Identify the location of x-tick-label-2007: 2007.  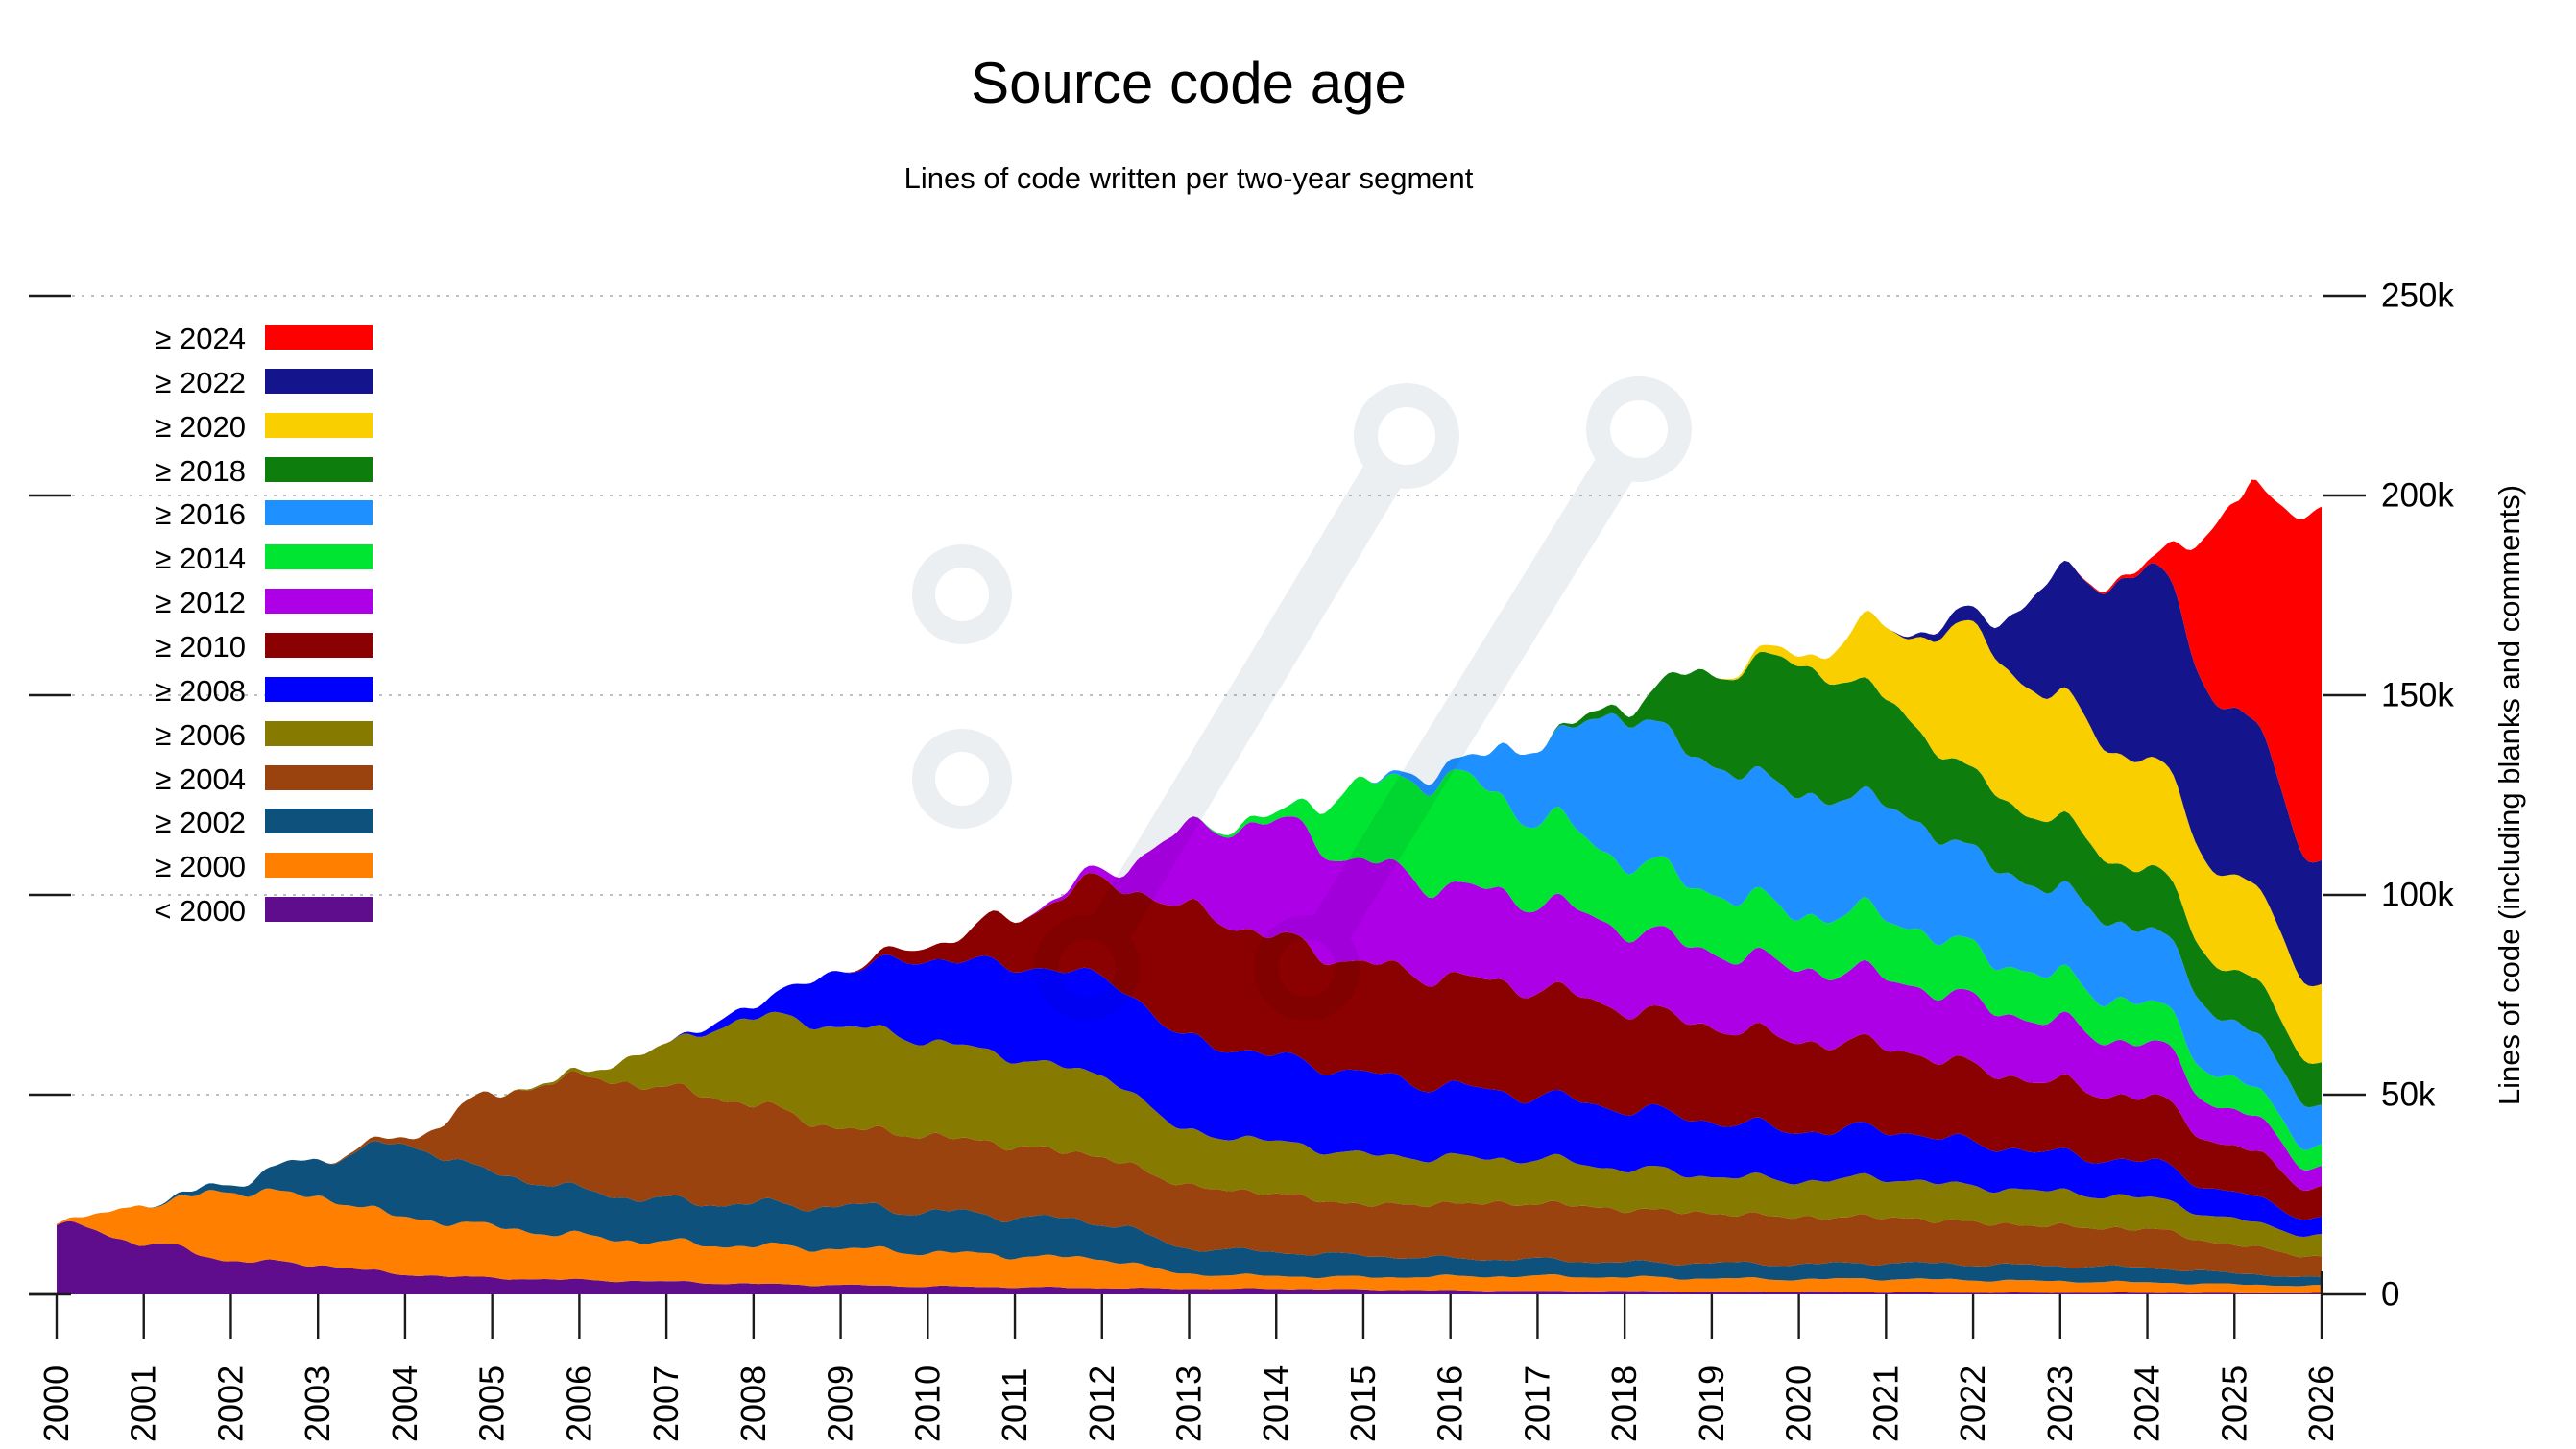
(666, 1403).